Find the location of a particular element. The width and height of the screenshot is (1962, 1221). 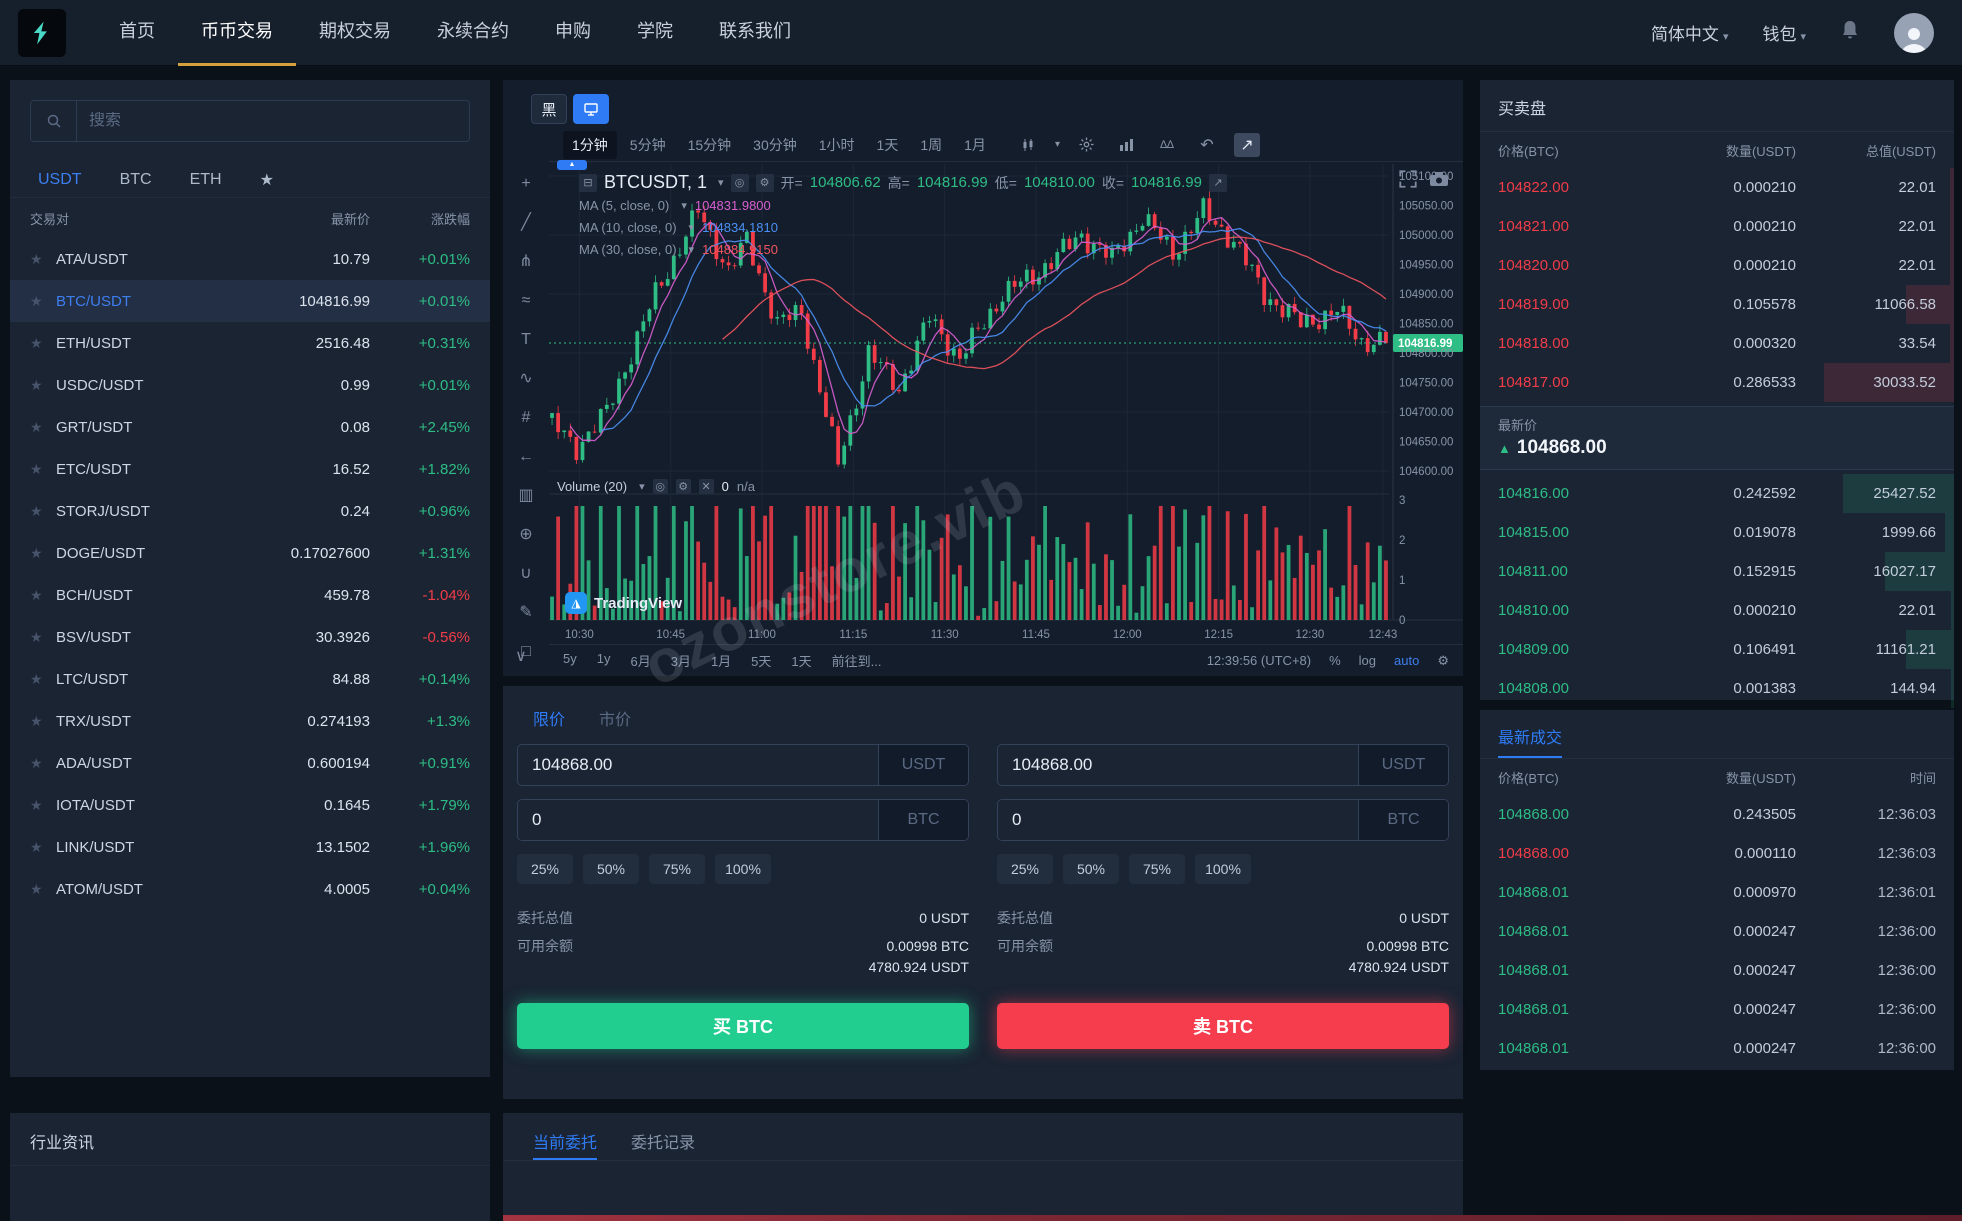

orderbook-buy-row: 104811.00 0.152915 16027.17 is located at coordinates (1717, 571).